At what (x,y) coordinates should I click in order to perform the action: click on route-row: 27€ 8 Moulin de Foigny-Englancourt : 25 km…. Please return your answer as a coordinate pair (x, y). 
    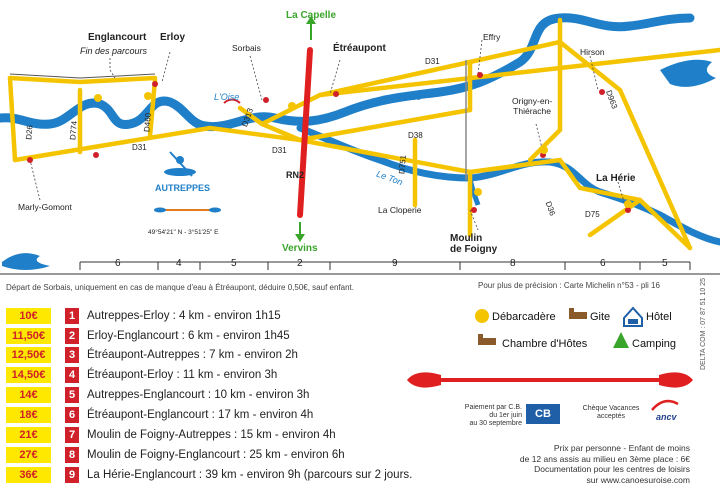
    Looking at the image, I should click on (175, 455).